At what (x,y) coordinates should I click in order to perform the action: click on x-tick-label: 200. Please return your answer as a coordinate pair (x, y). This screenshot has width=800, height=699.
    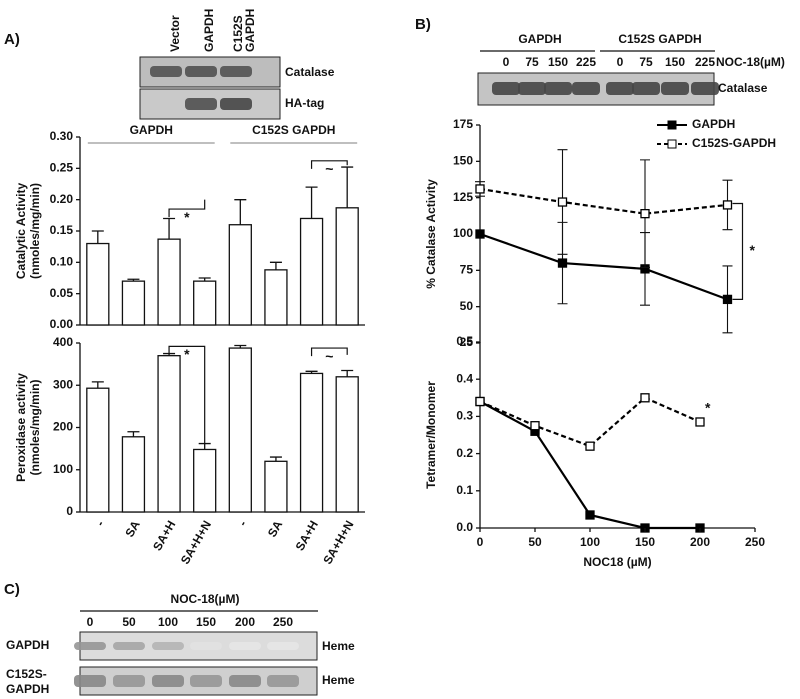
    Looking at the image, I should click on (700, 542).